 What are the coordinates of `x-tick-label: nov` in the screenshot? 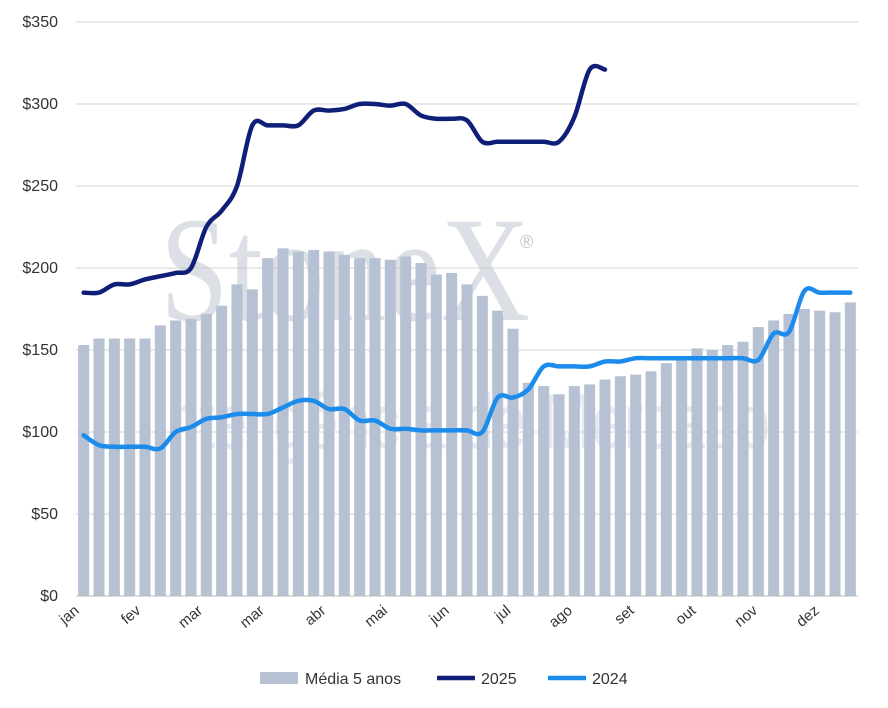 It's located at (746, 616).